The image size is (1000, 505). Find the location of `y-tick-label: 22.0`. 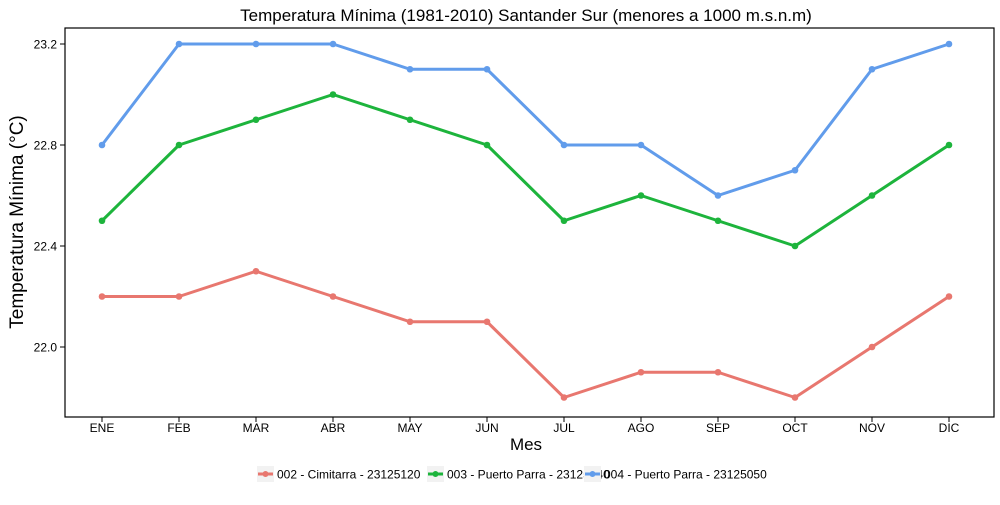

y-tick-label: 22.0 is located at coordinates (46, 348).